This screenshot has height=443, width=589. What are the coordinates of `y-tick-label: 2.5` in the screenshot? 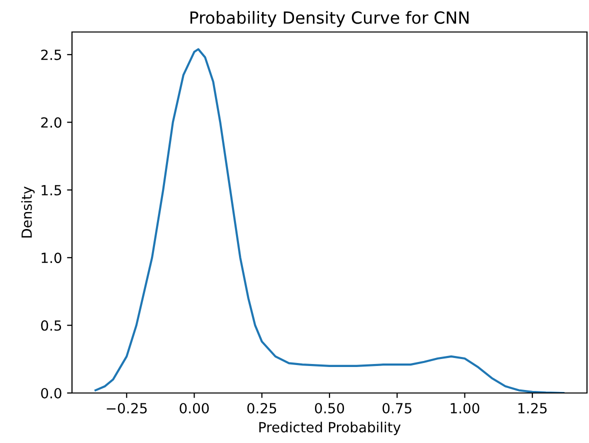 It's located at (51, 55).